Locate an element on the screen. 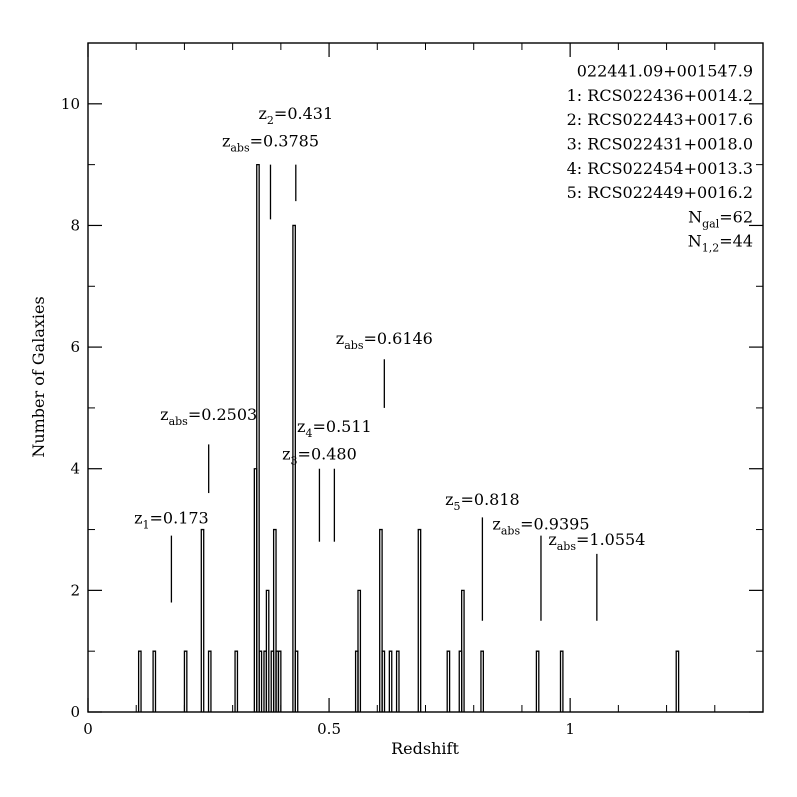  redshift-marker-label-part: 4 is located at coordinates (308, 433).